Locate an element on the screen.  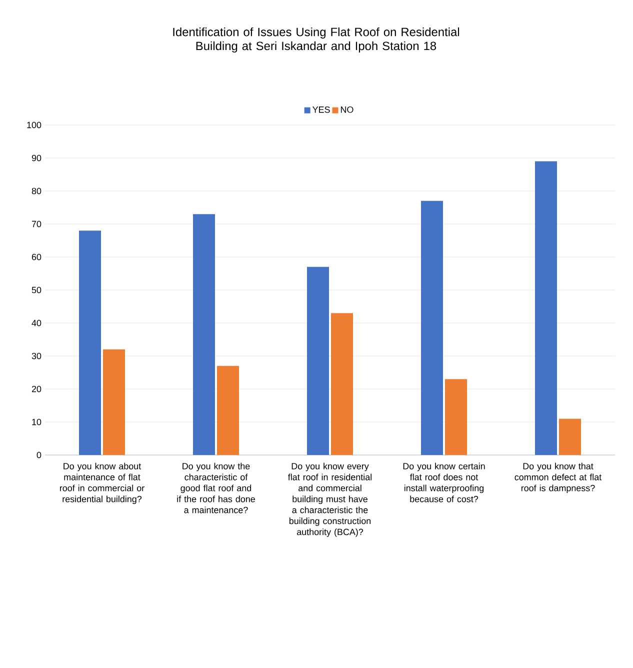
y-tick-label: 20 is located at coordinates (37, 389).